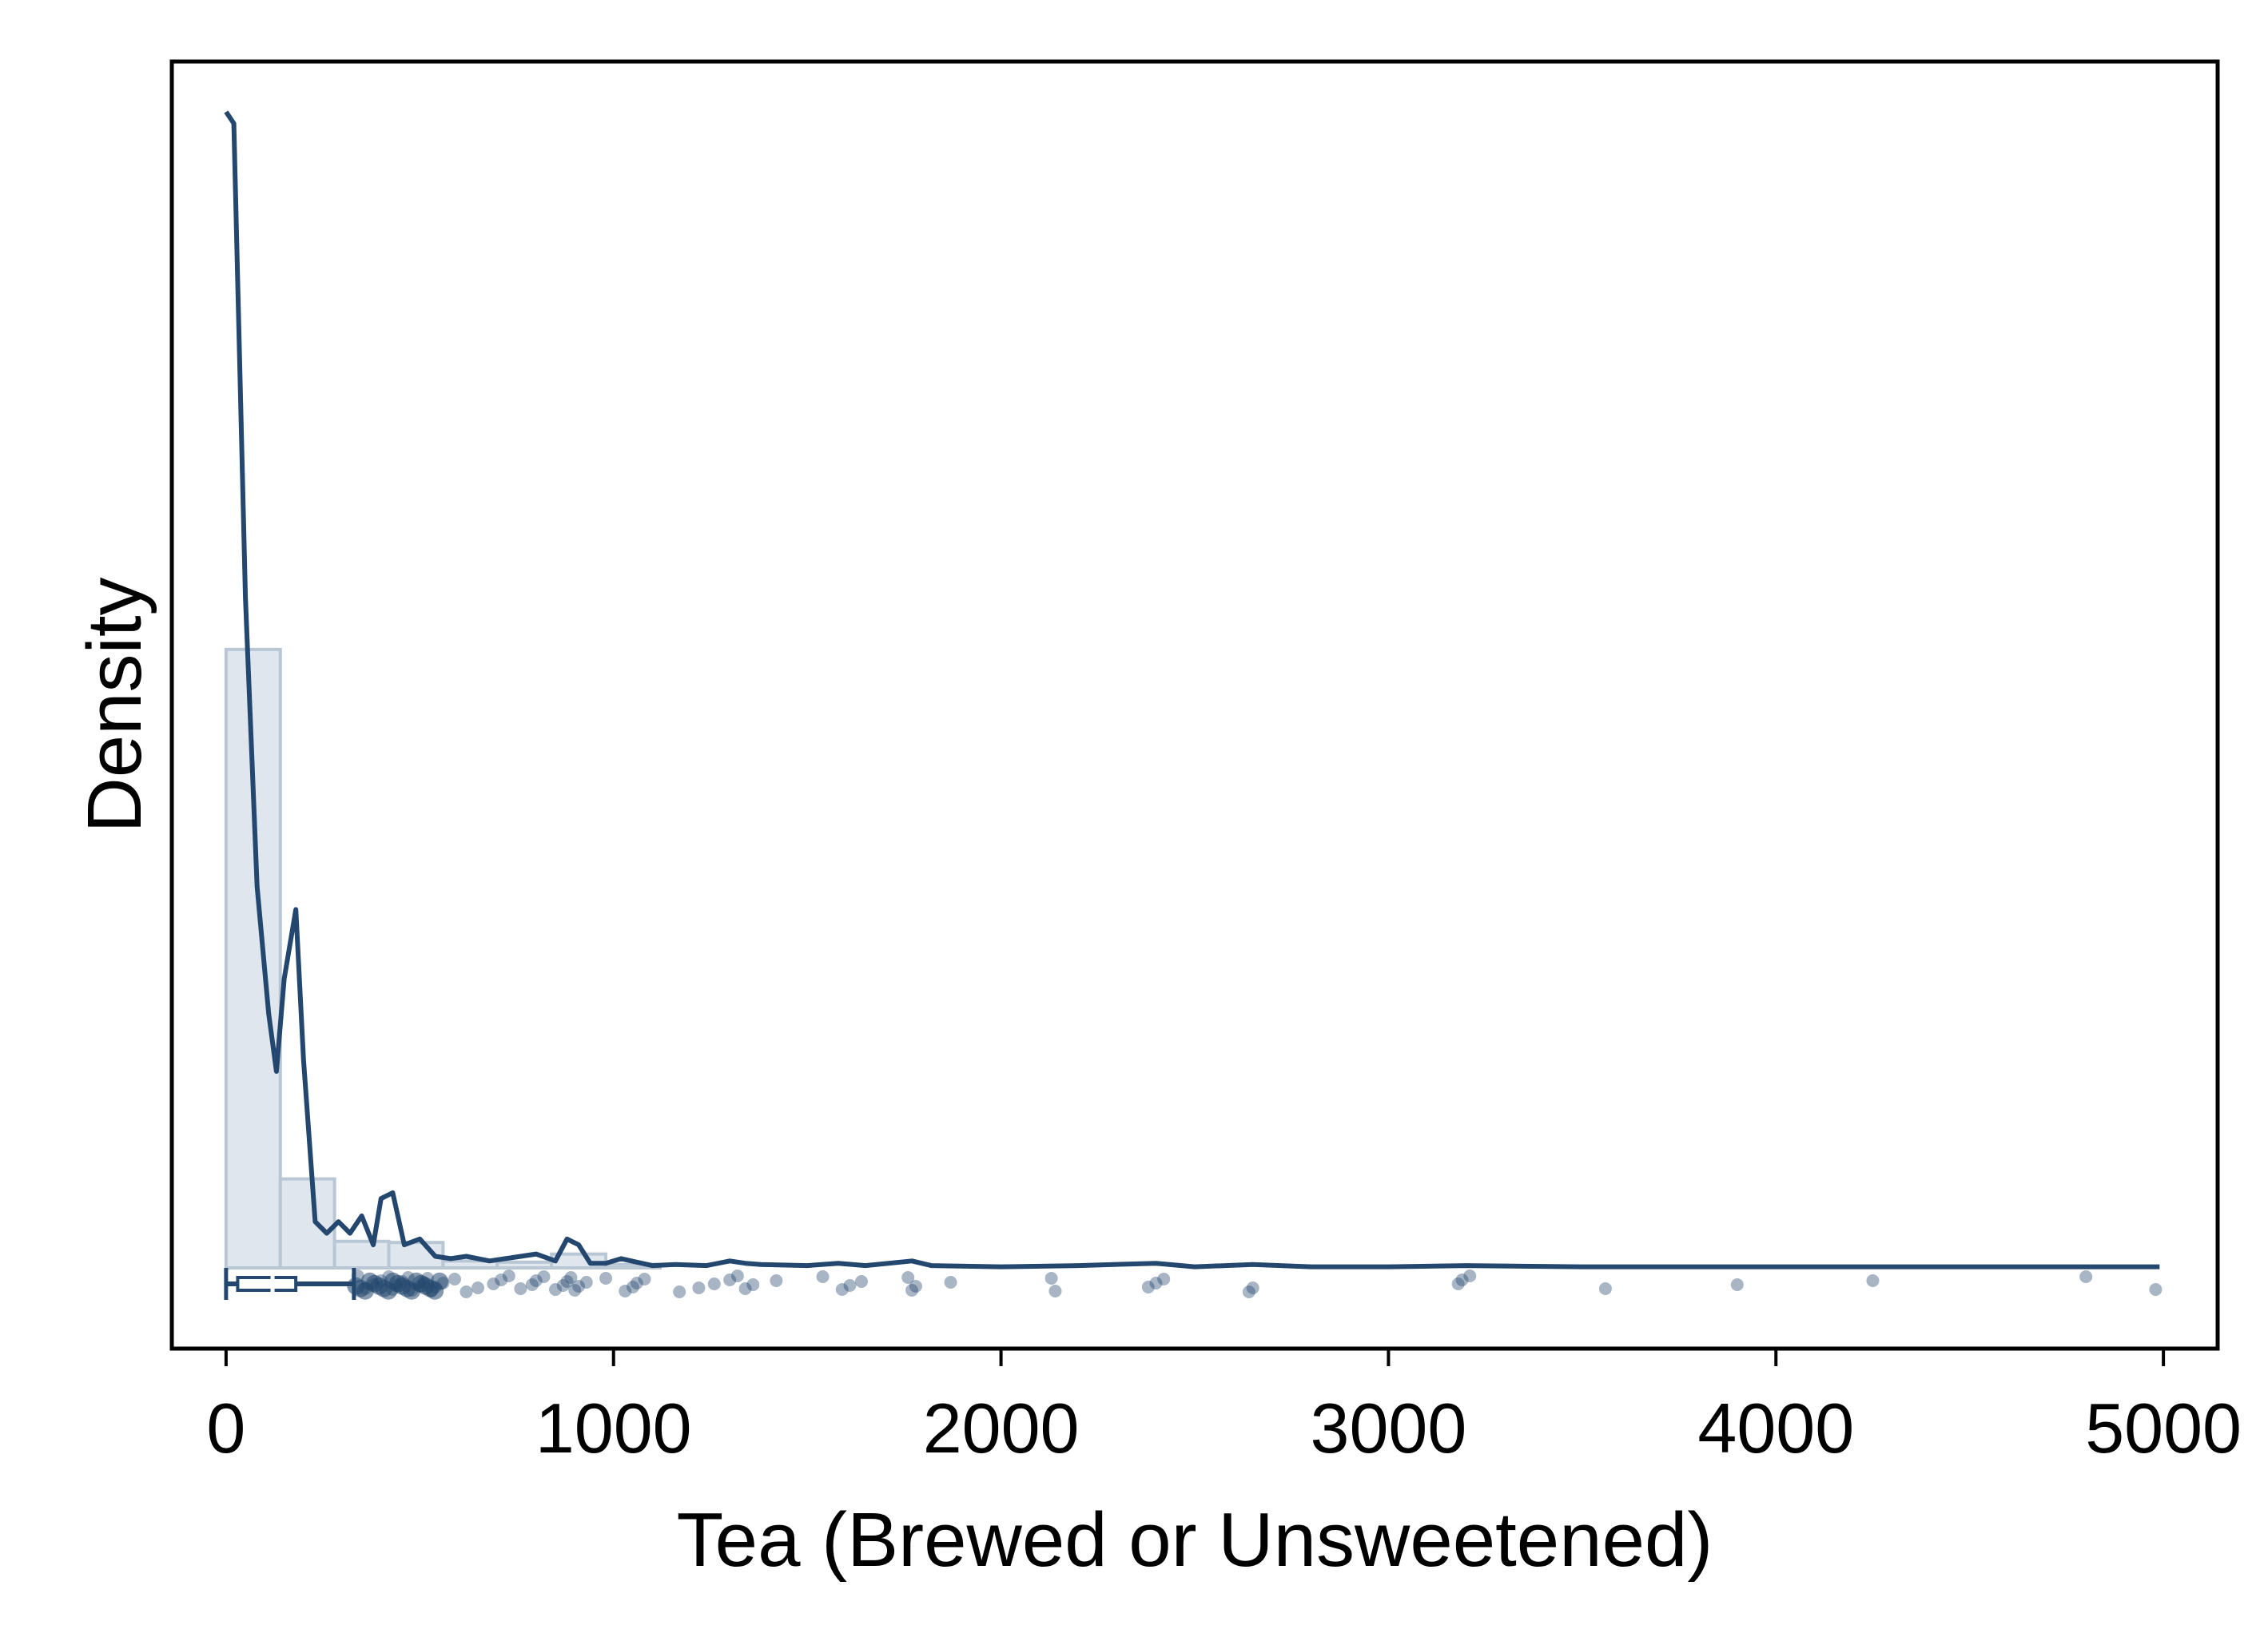 This screenshot has height=1649, width=2268. I want to click on histogram-bars, so click(443, 958).